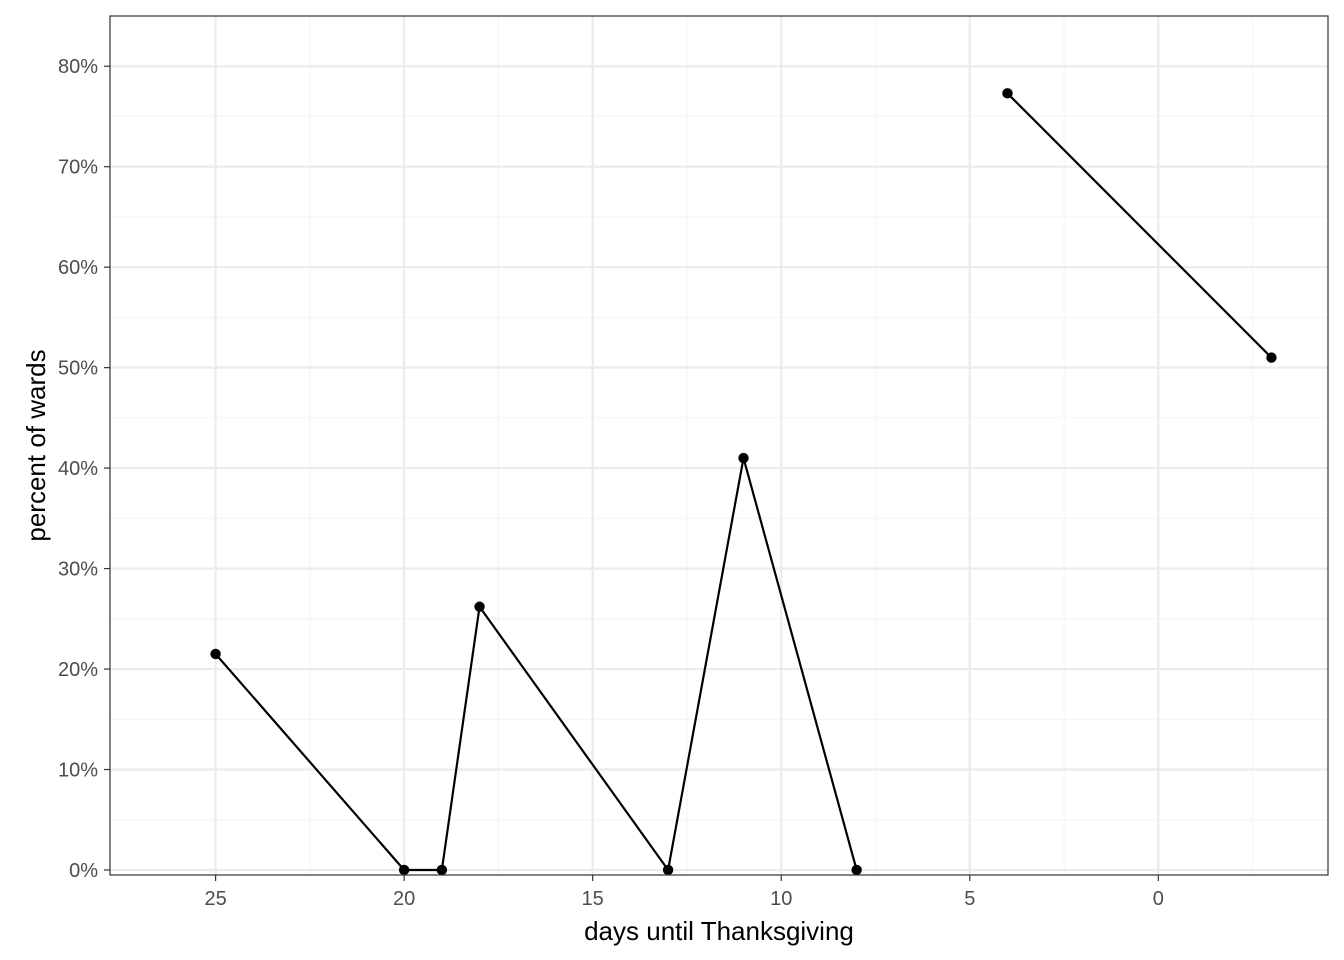 This screenshot has width=1344, height=960. What do you see at coordinates (404, 899) in the screenshot?
I see `x-tick-label: 20` at bounding box center [404, 899].